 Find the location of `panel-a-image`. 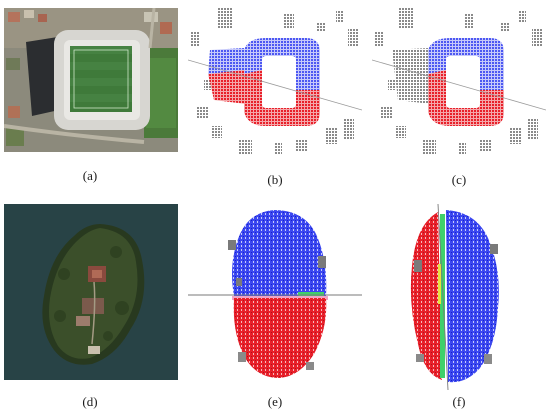

panel-a-image is located at coordinates (91, 80).